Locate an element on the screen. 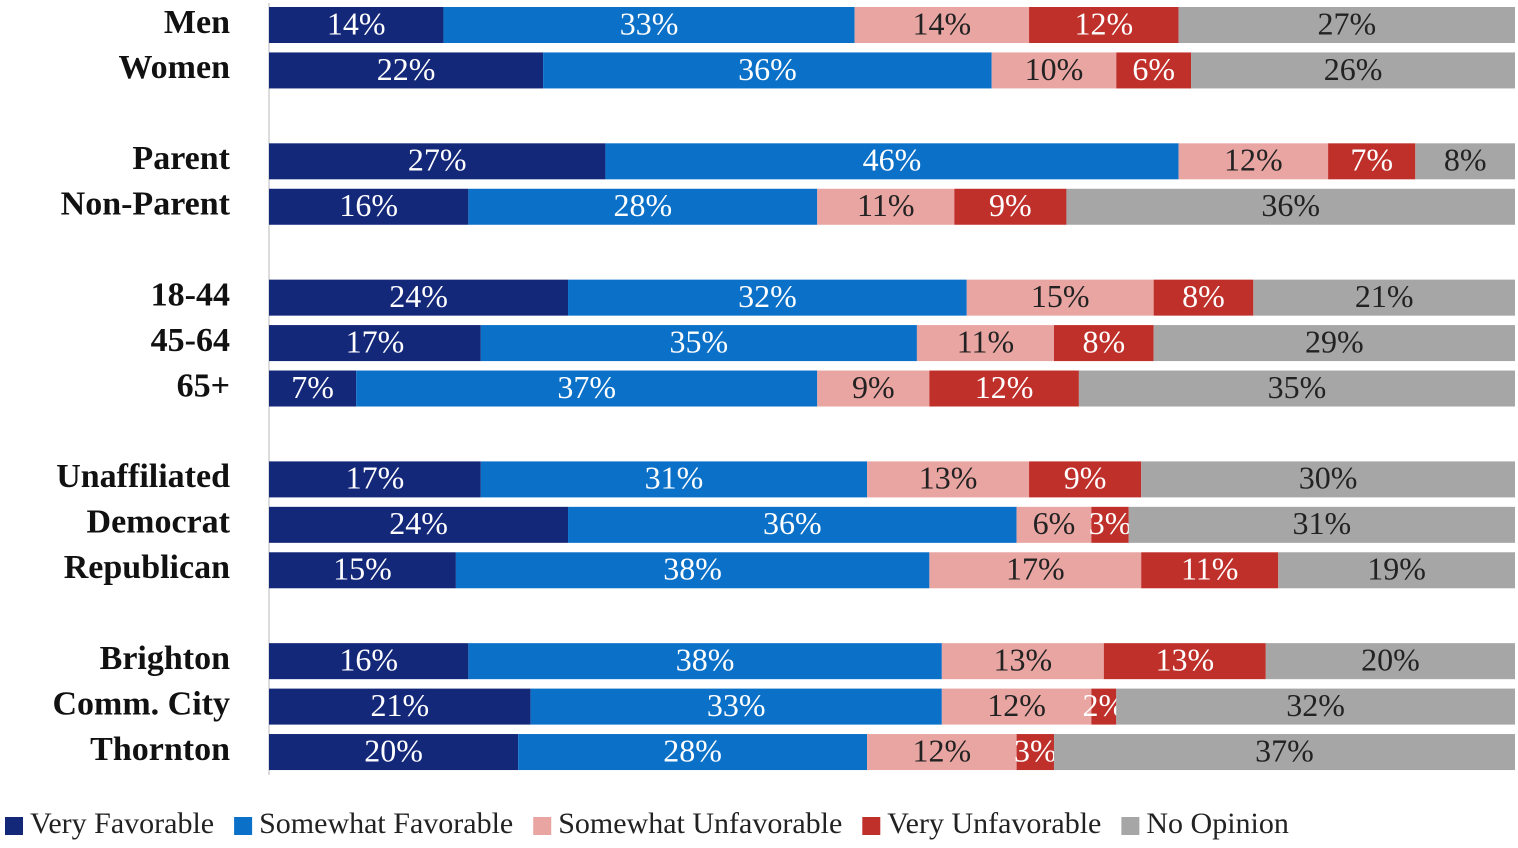 The height and width of the screenshot is (848, 1518). value-label: 37% is located at coordinates (586, 387).